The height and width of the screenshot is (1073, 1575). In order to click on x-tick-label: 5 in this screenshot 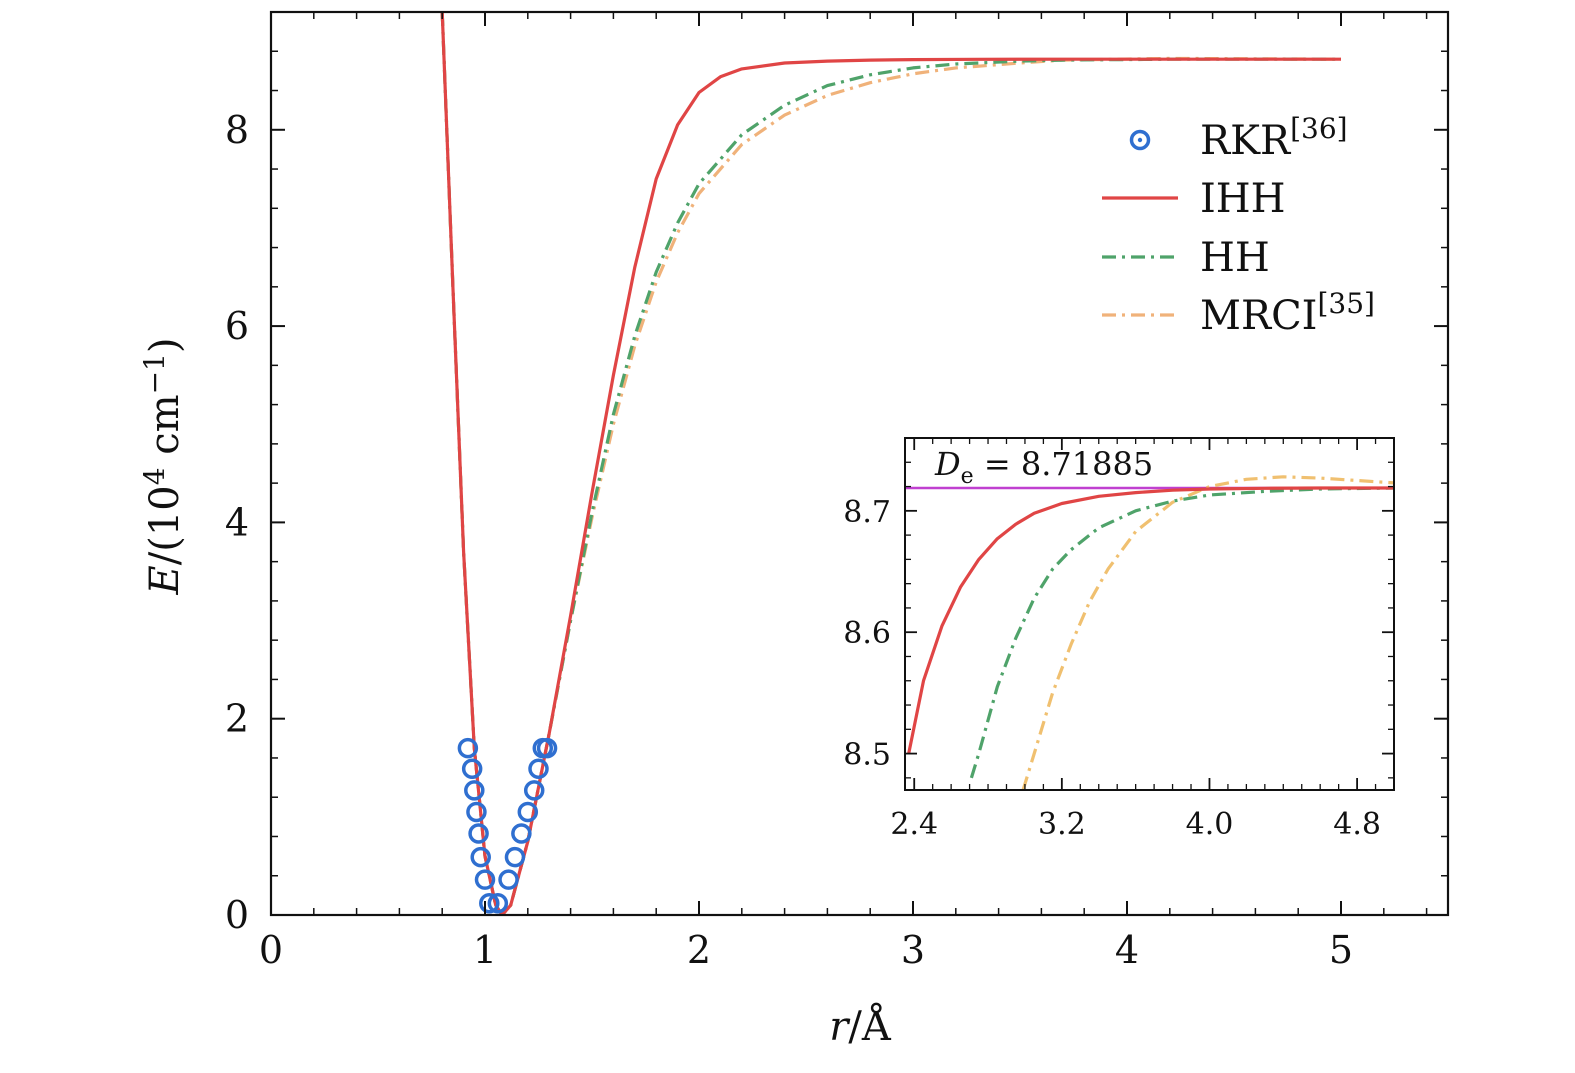, I will do `click(1341, 950)`.